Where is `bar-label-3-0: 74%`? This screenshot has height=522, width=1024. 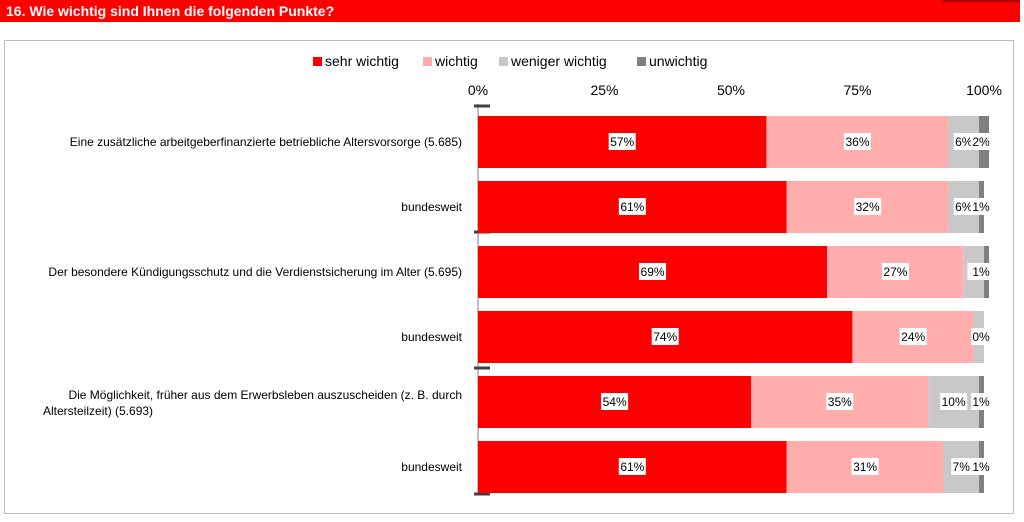 bar-label-3-0: 74% is located at coordinates (665, 337).